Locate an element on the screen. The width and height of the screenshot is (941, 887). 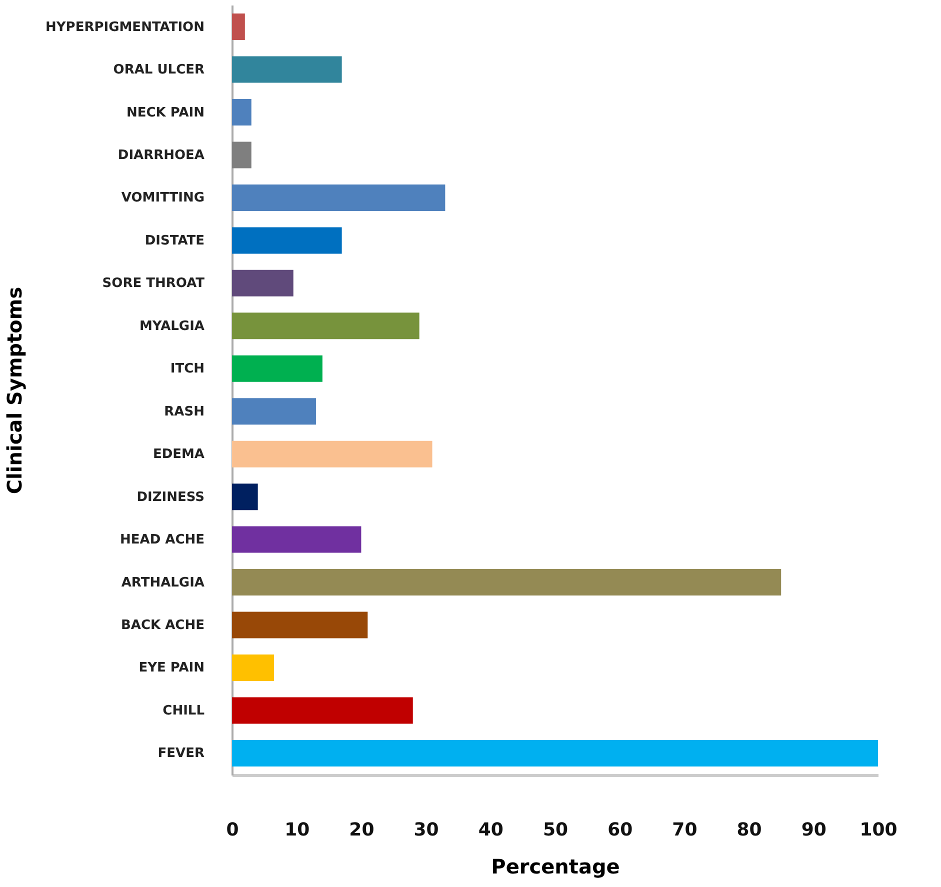
y-tick-label: DISTATE is located at coordinates (174, 240).